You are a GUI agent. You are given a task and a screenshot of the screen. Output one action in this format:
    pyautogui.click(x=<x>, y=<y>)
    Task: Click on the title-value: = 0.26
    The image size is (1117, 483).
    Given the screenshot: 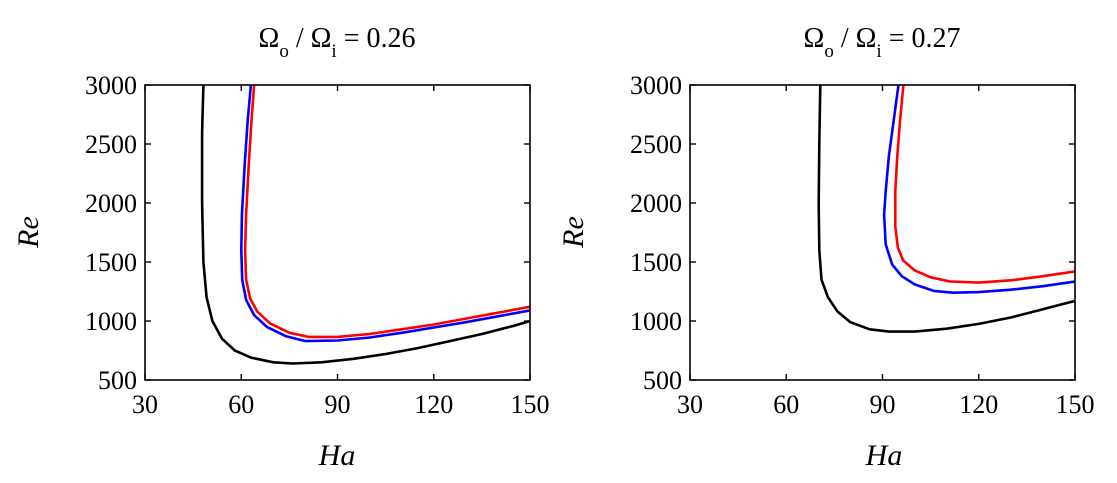 What is the action you would take?
    pyautogui.click(x=376, y=38)
    